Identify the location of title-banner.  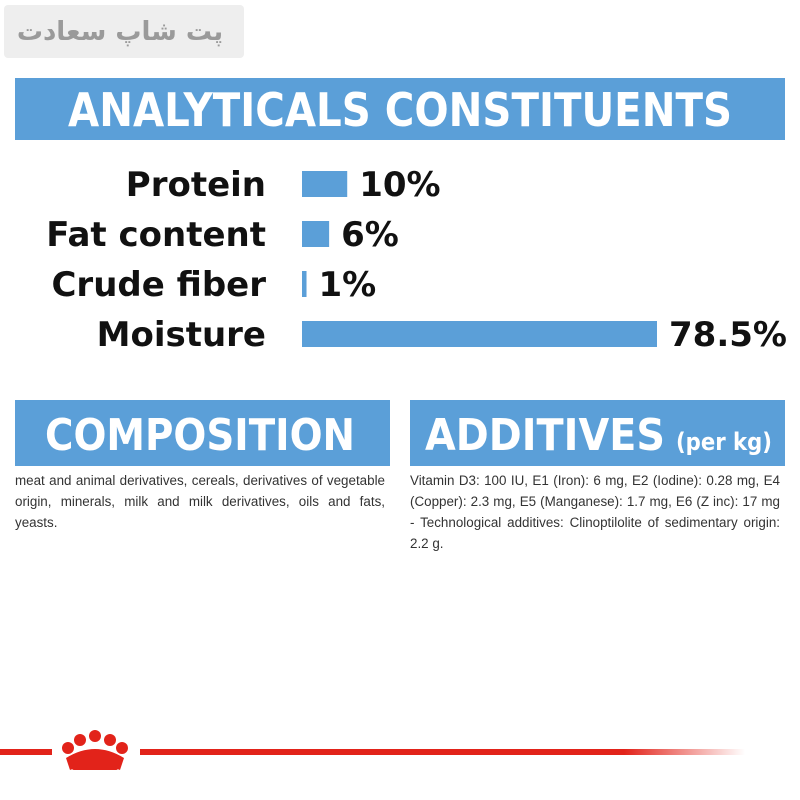
(400, 109).